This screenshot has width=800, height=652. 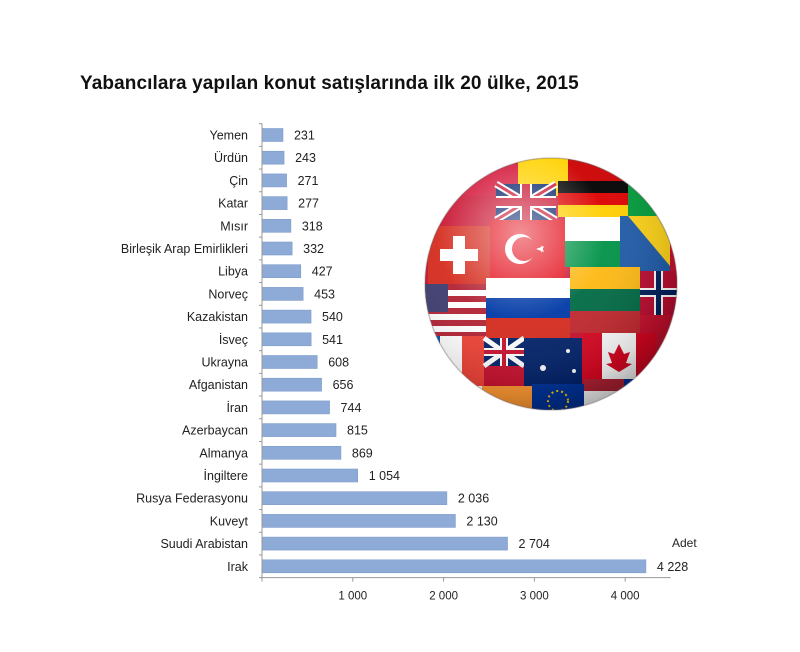 I want to click on value-label: 4 228, so click(x=672, y=567).